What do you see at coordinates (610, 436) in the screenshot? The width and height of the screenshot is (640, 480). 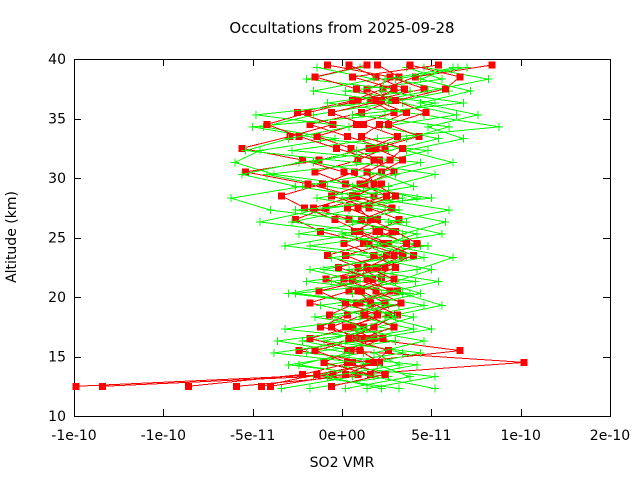 I see `x-tick-label: 2e-10` at bounding box center [610, 436].